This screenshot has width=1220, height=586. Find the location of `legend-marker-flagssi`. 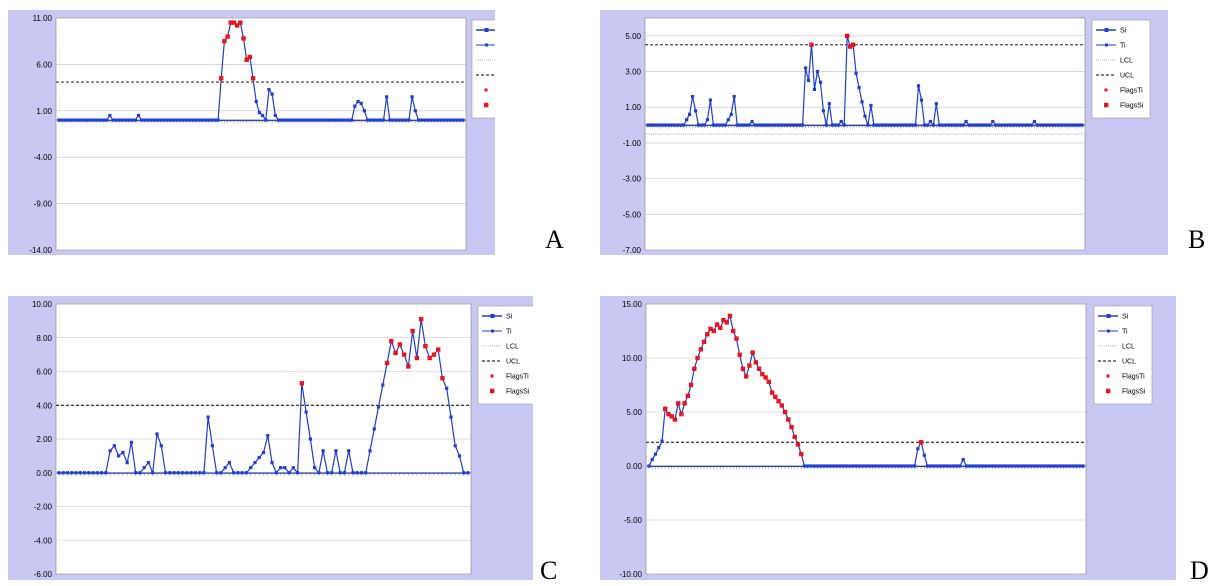

legend-marker-flagssi is located at coordinates (486, 105).